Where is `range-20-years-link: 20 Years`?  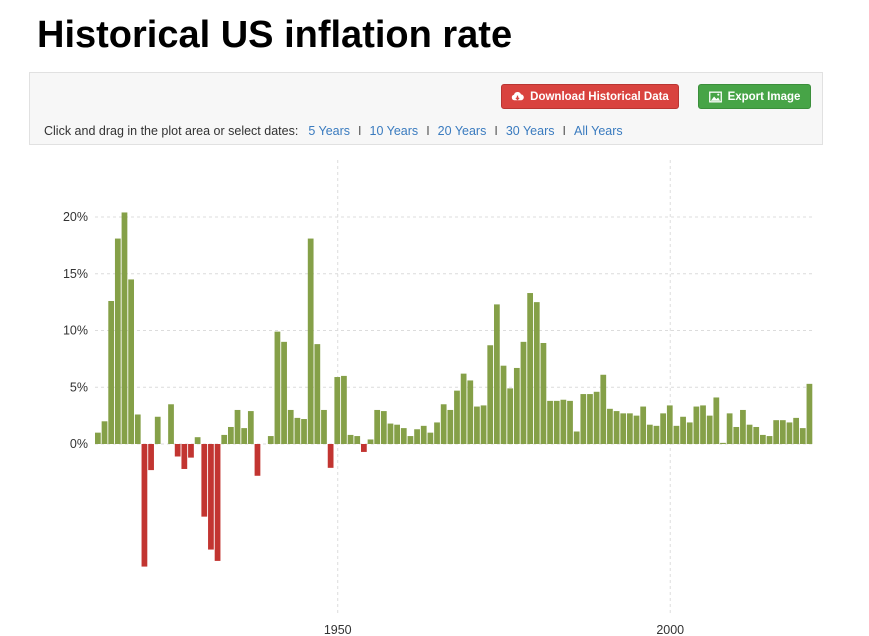 range-20-years-link: 20 Years is located at coordinates (462, 131).